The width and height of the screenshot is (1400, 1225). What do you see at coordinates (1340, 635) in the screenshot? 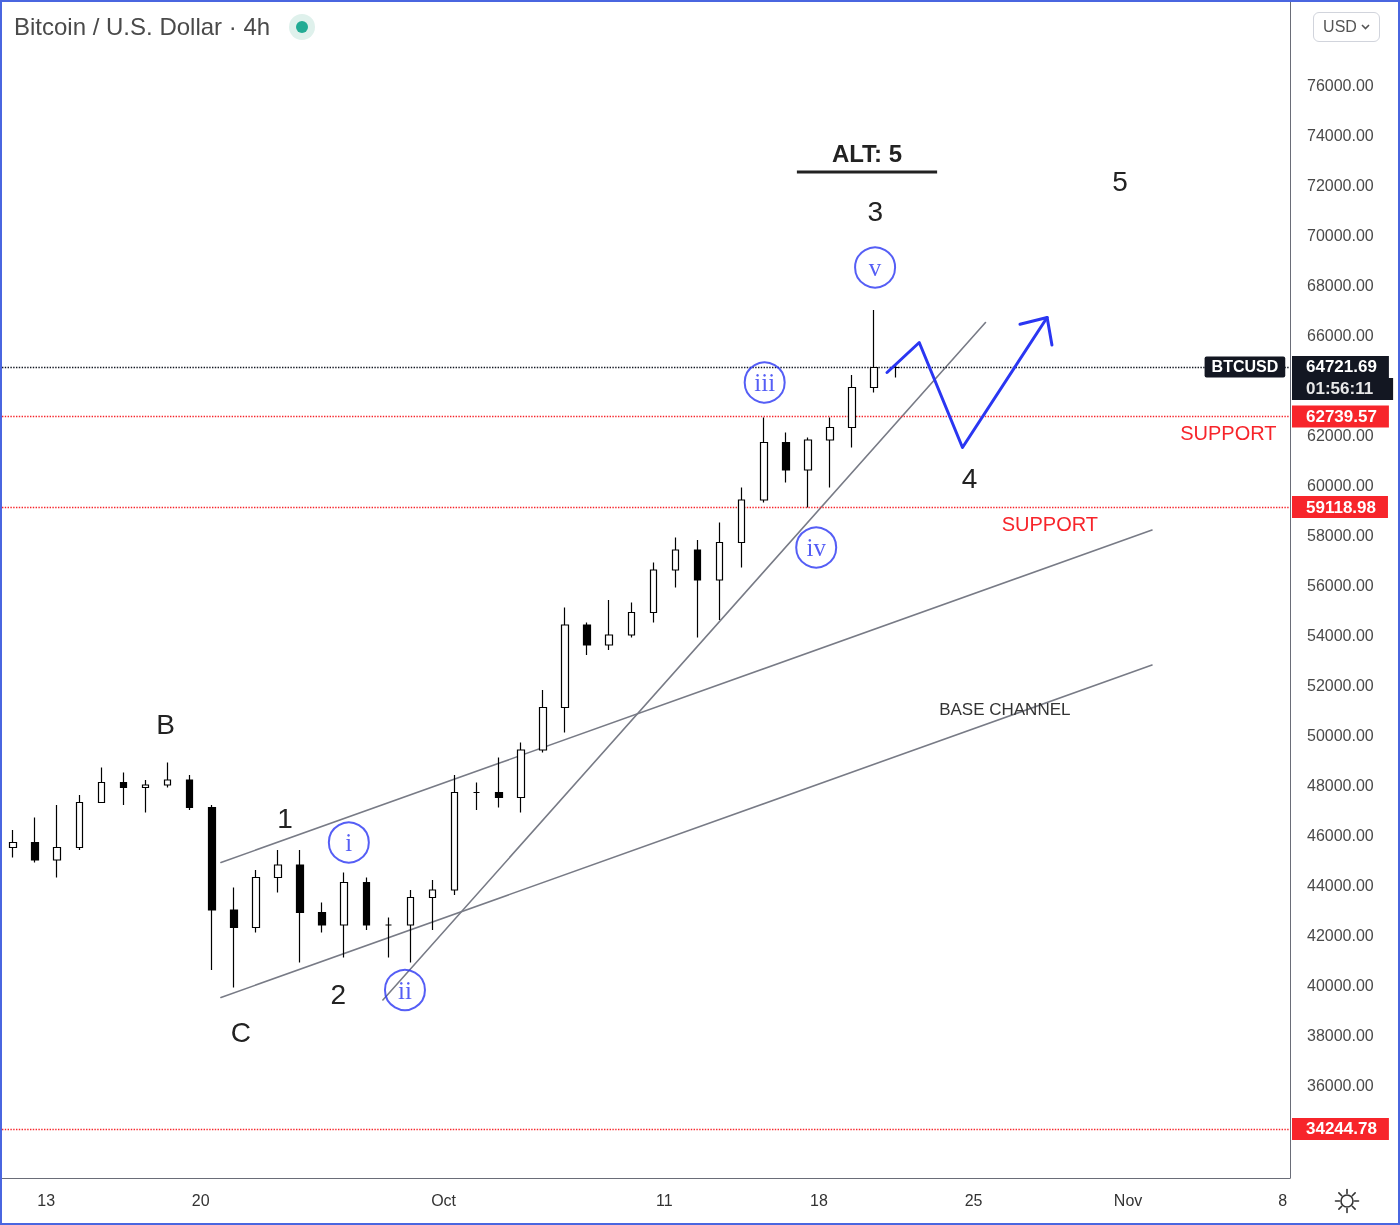
I see `y-tick-label: 54000.00` at bounding box center [1340, 635].